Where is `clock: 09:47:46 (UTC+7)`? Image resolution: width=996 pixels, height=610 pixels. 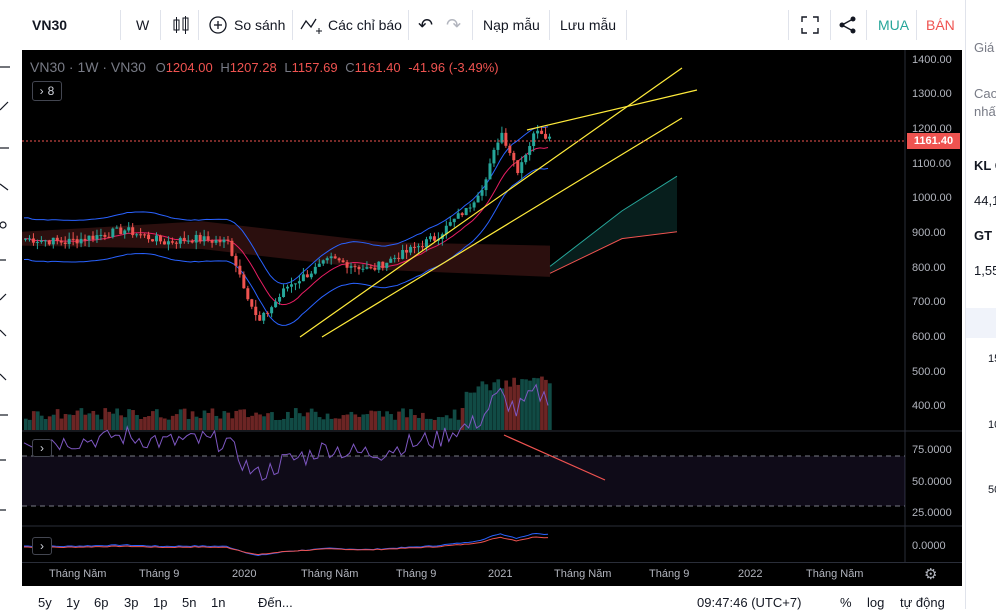
clock: 09:47:46 (UTC+7) is located at coordinates (749, 602).